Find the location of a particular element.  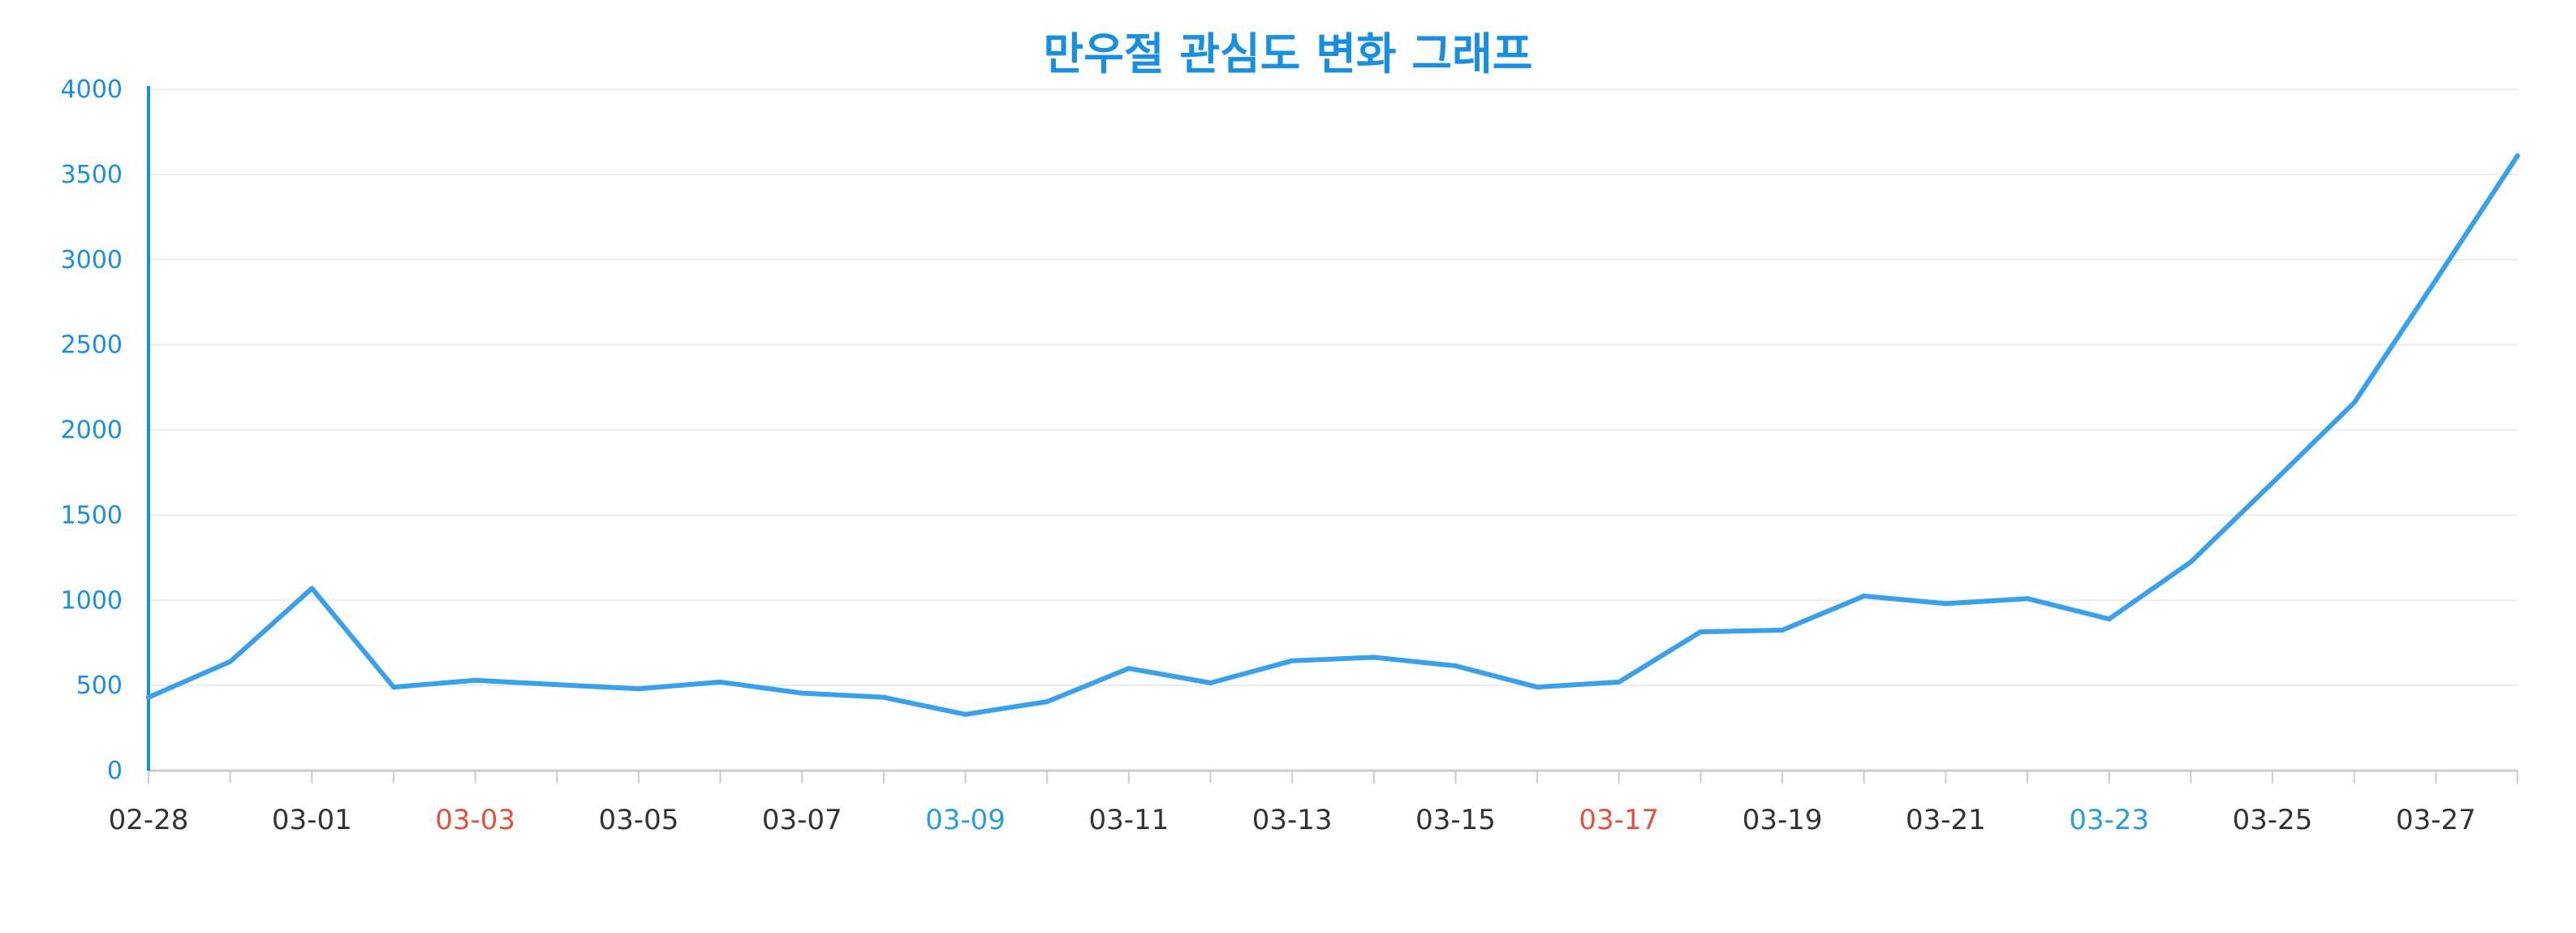

chart-title: 만우절 관심도 변화 그래프 is located at coordinates (1288, 54).